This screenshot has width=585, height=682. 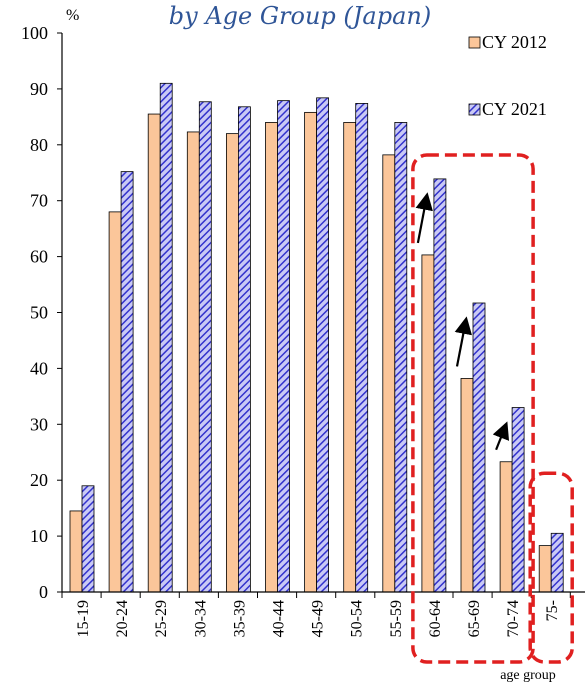 I want to click on y-tick-label: 50, so click(x=39, y=313).